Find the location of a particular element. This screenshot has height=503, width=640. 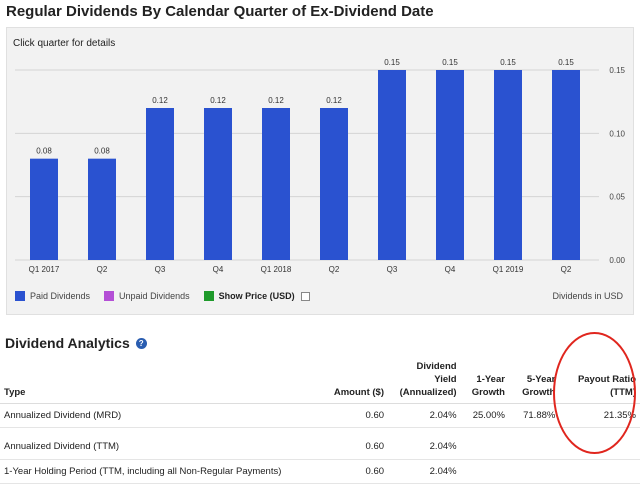

cell-growth-5y: 71.88% is located at coordinates (534, 415).